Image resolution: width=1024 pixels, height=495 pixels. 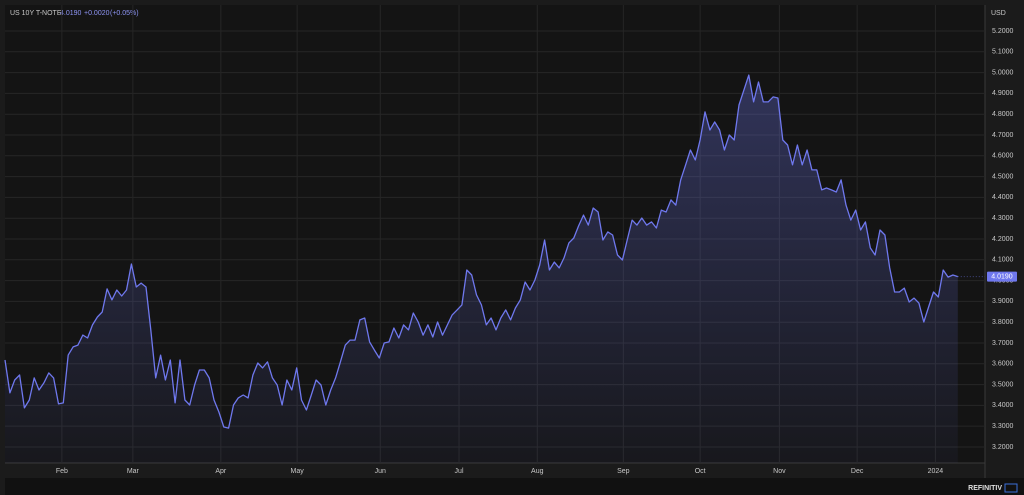 I want to click on price-tag-label: 4.0190, so click(x=1002, y=276).